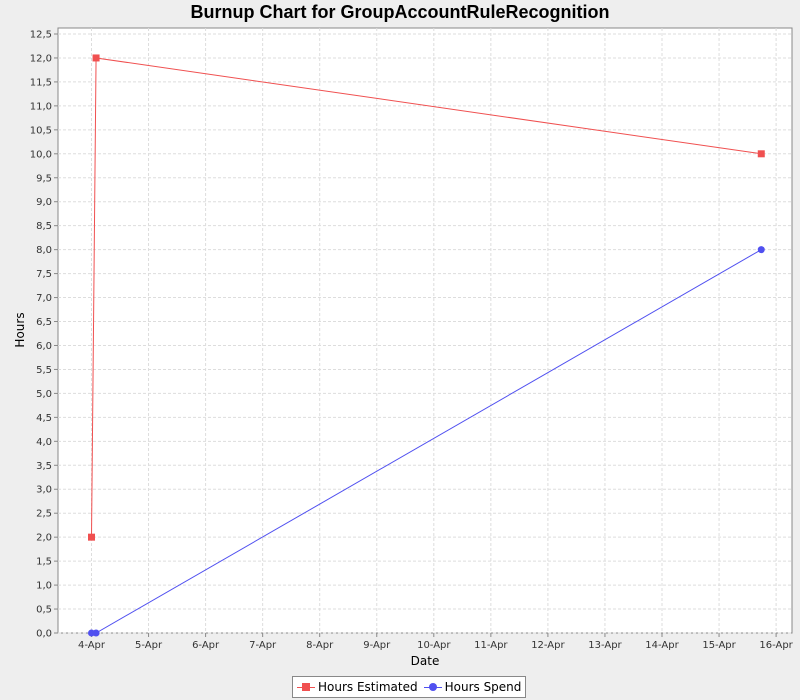 This screenshot has height=700, width=800. Describe the element at coordinates (44, 634) in the screenshot. I see `y-tick-label: 0,0` at that location.